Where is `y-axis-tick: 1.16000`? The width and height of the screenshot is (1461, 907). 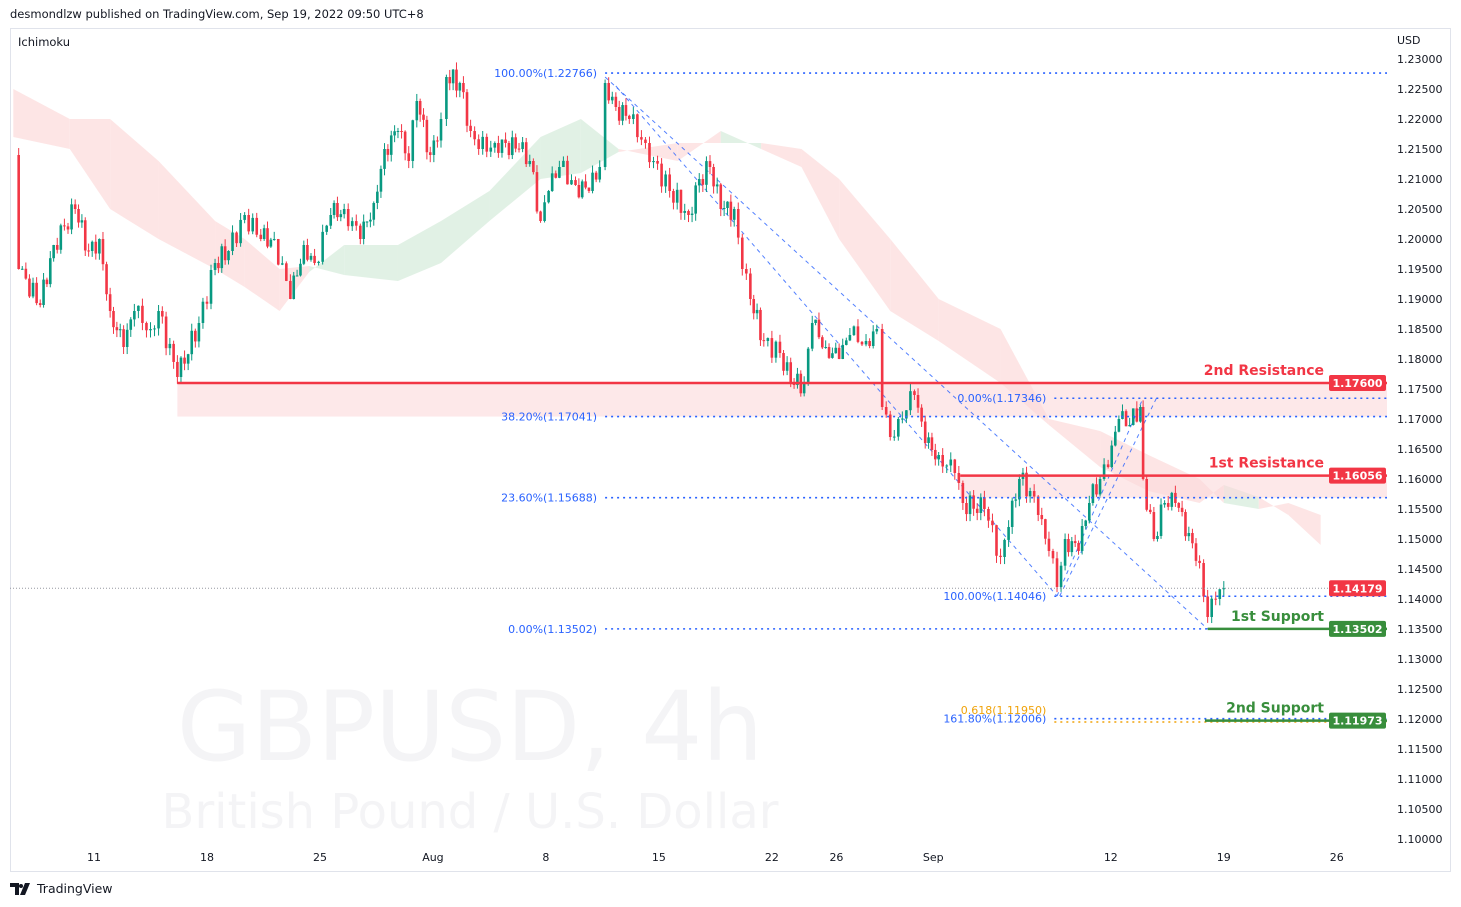 y-axis-tick: 1.16000 is located at coordinates (1420, 479).